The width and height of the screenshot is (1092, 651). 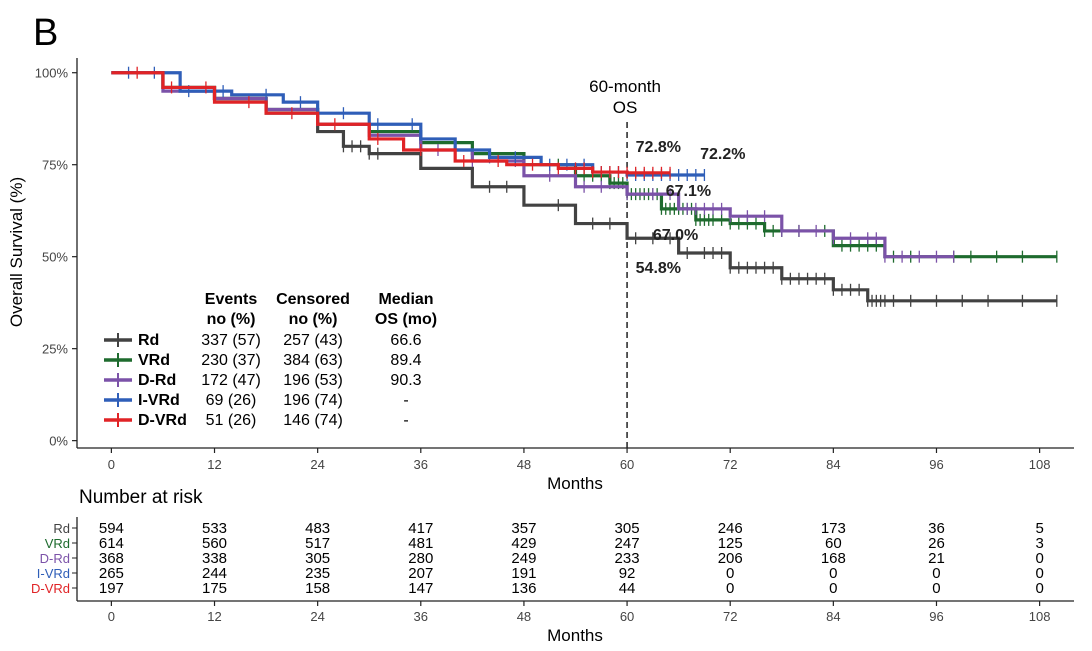 I want to click on risk-x-tick-label: 36, so click(x=421, y=616).